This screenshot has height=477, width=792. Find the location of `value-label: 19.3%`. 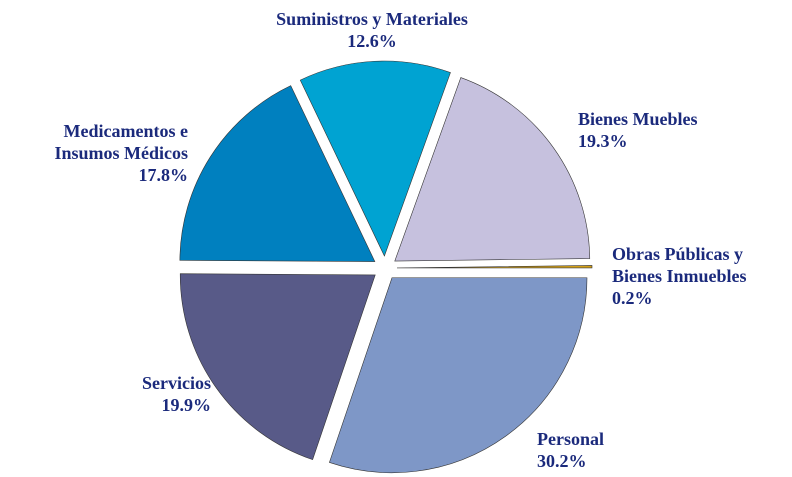

value-label: 19.3% is located at coordinates (603, 141).